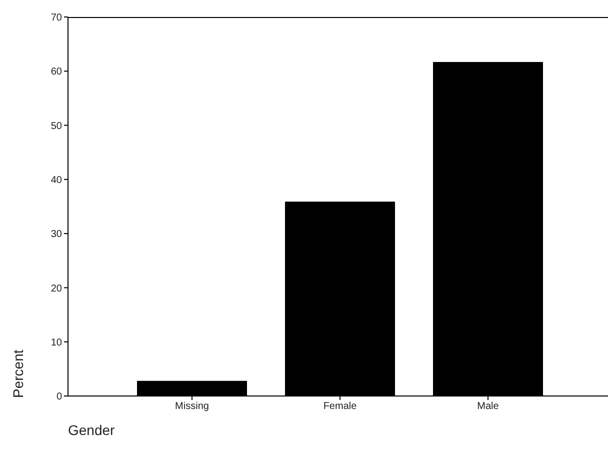  What do you see at coordinates (91, 430) in the screenshot?
I see `x-axis-title: Gender` at bounding box center [91, 430].